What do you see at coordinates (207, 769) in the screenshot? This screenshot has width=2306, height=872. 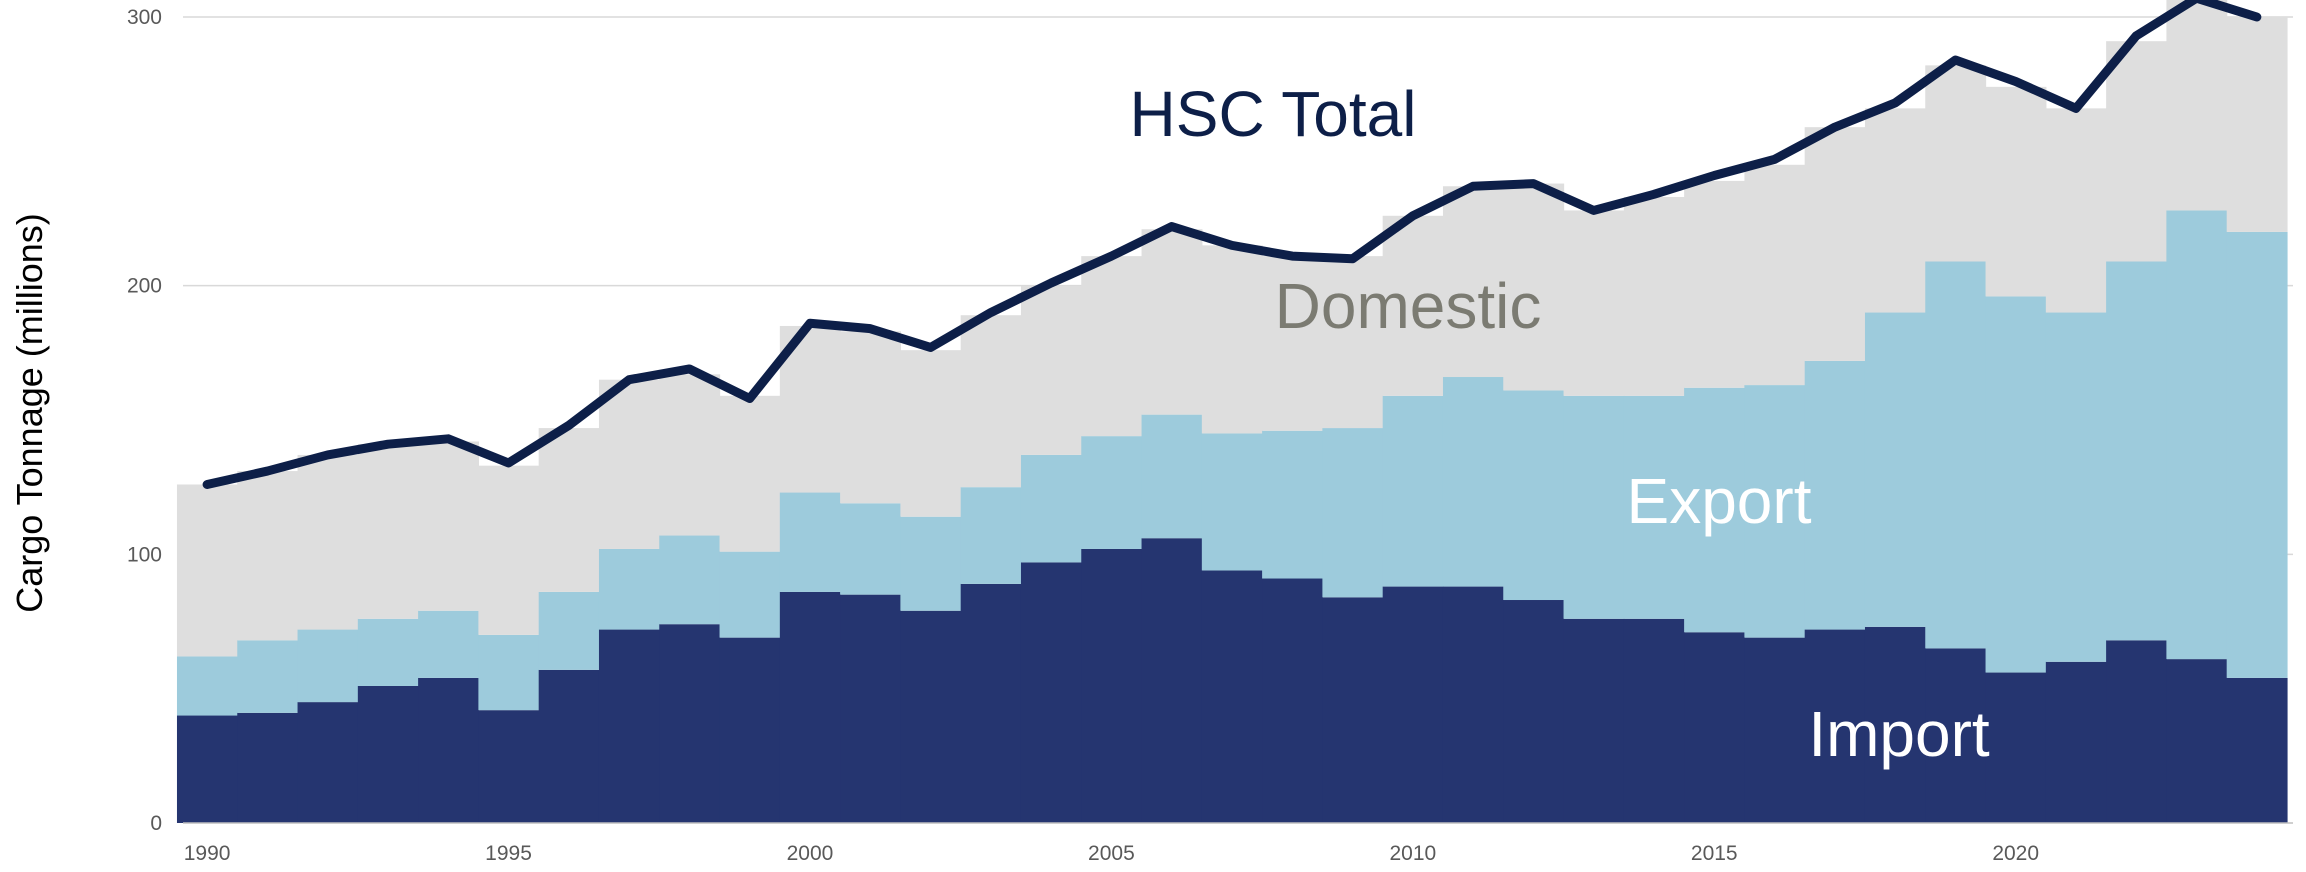 I see `import-bar-1990` at bounding box center [207, 769].